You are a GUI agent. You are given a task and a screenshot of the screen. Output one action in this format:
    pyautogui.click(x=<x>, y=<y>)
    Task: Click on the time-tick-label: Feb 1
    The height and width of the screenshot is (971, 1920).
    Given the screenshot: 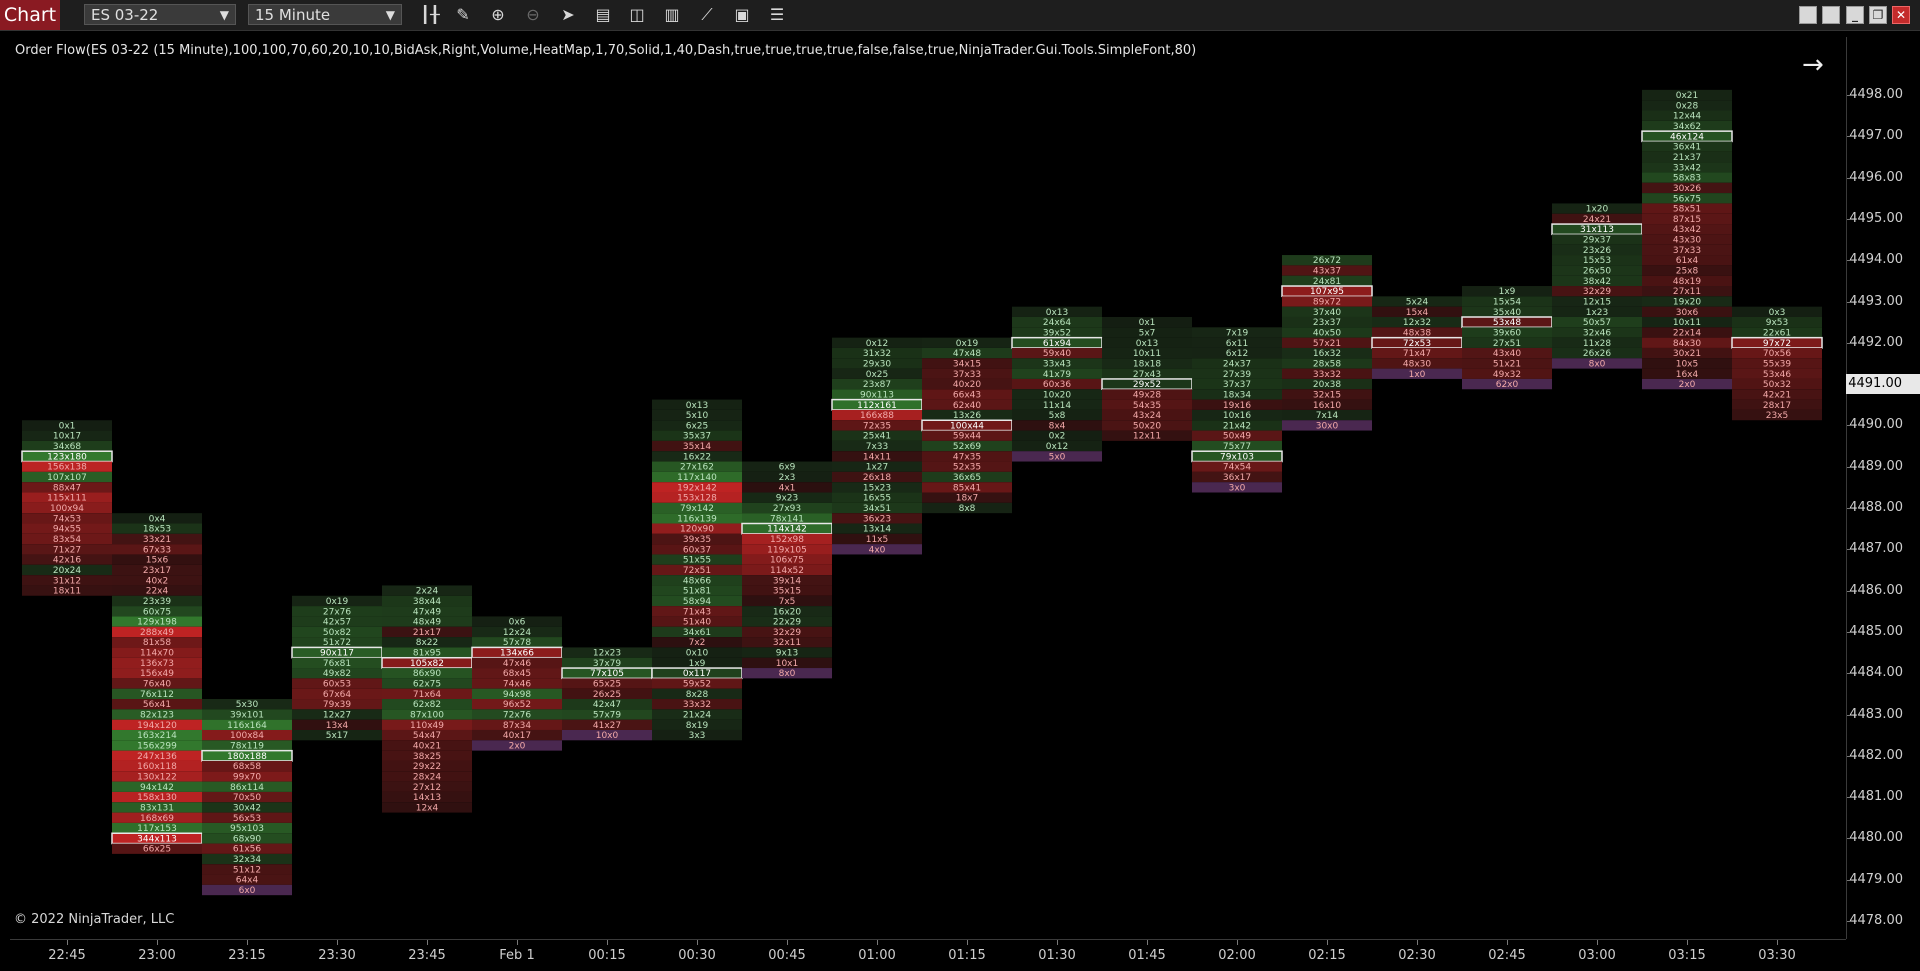 What is the action you would take?
    pyautogui.click(x=517, y=955)
    